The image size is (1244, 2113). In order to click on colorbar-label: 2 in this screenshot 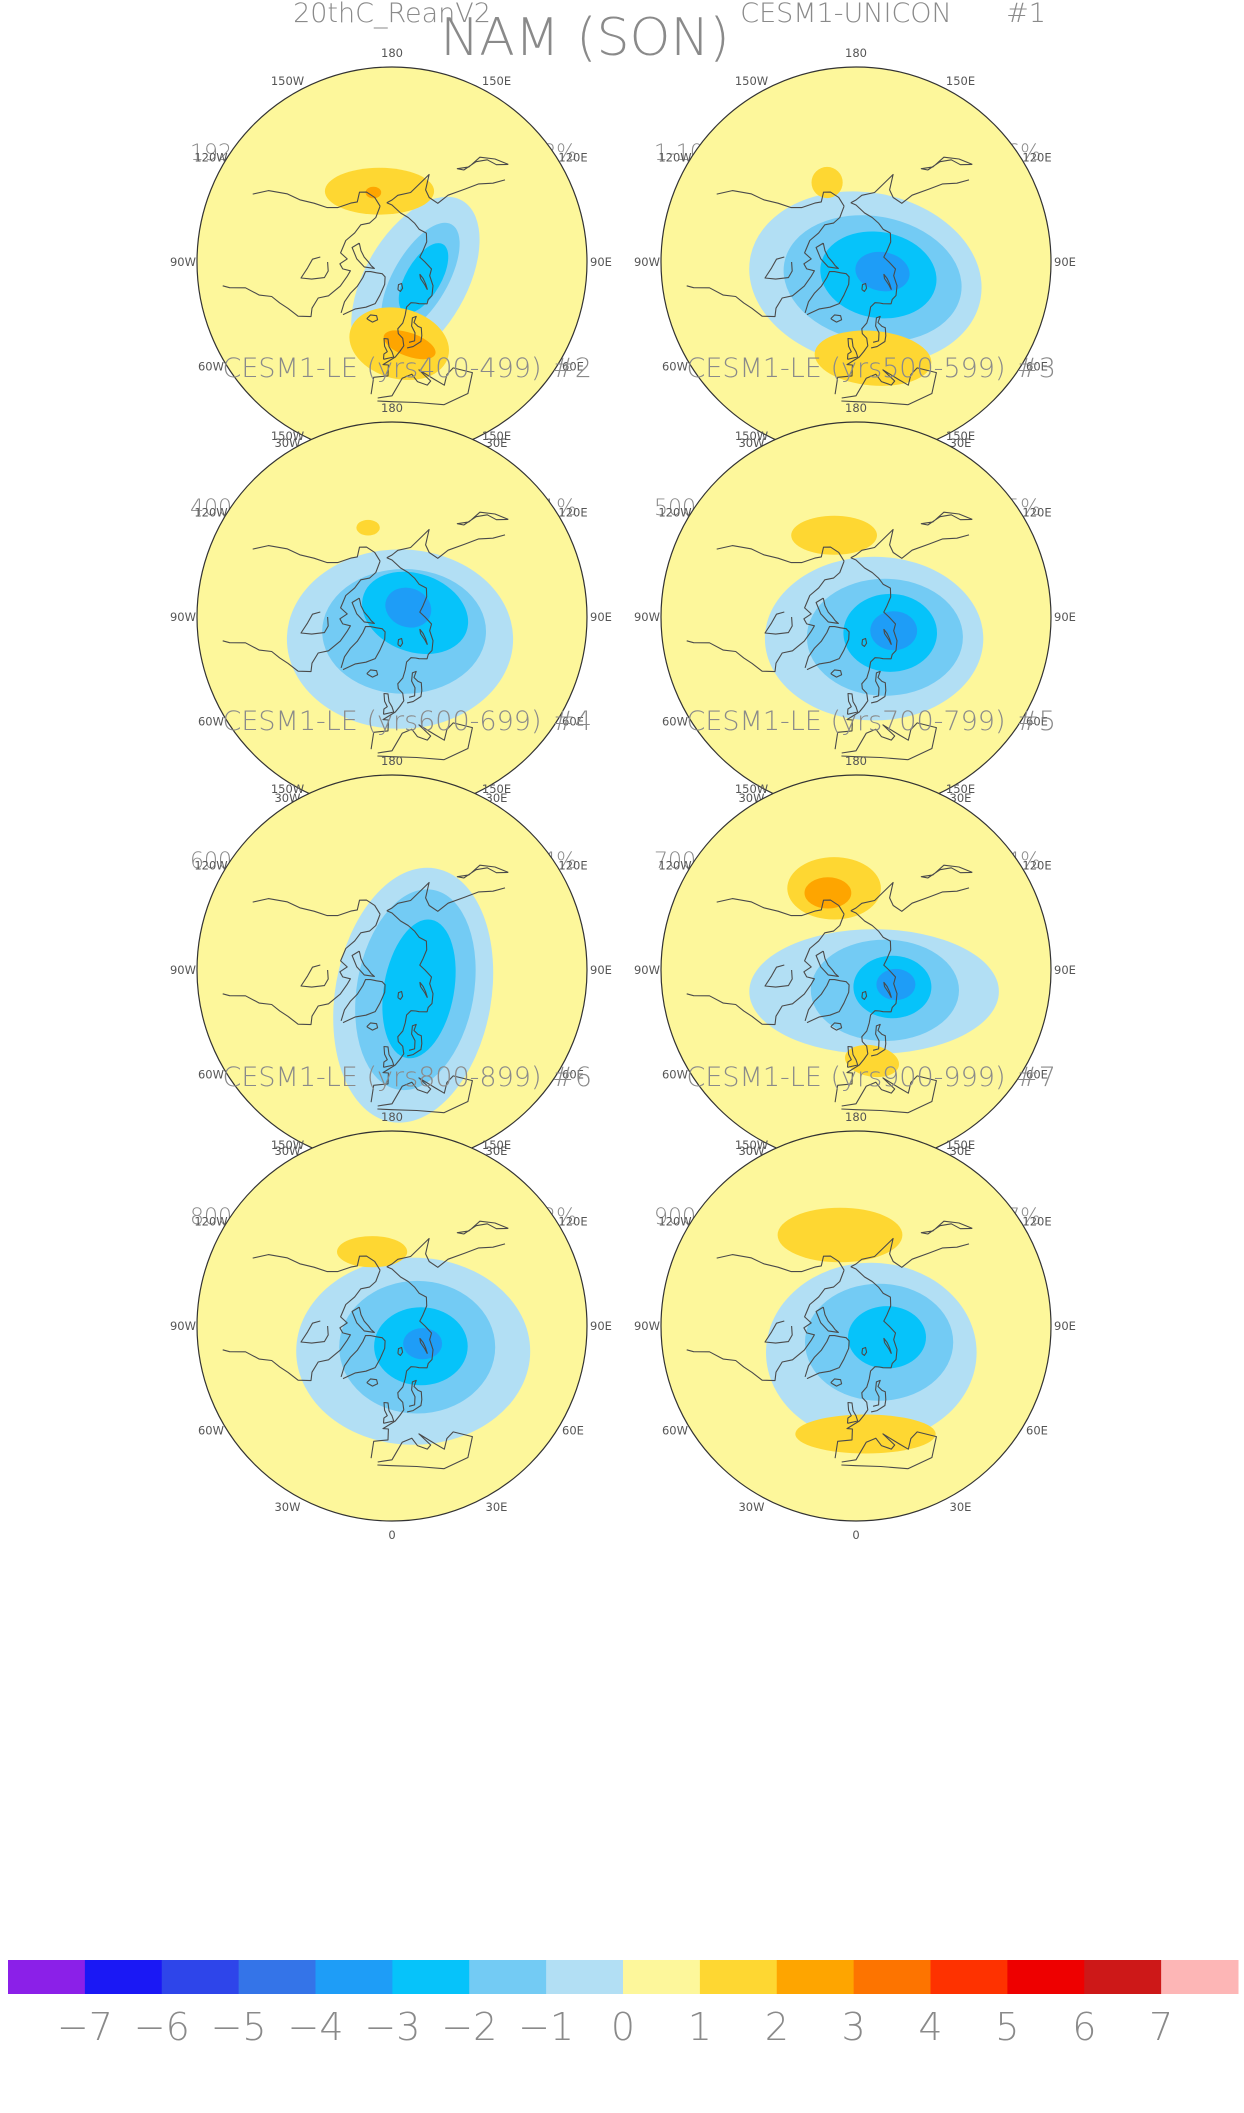, I will do `click(777, 2027)`.